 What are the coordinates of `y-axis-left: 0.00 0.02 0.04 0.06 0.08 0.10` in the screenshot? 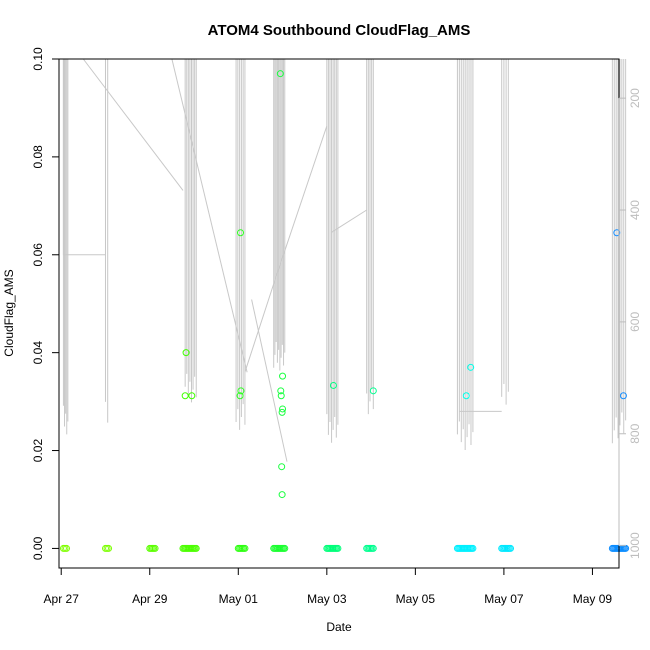 It's located at (45, 303).